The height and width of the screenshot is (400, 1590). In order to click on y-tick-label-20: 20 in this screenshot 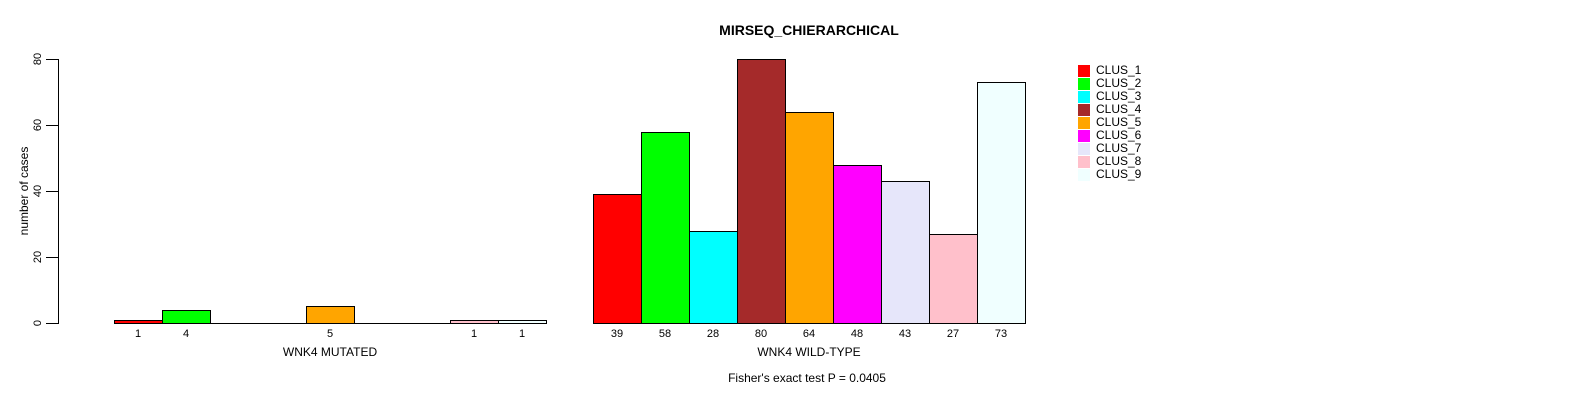, I will do `click(38, 257)`.